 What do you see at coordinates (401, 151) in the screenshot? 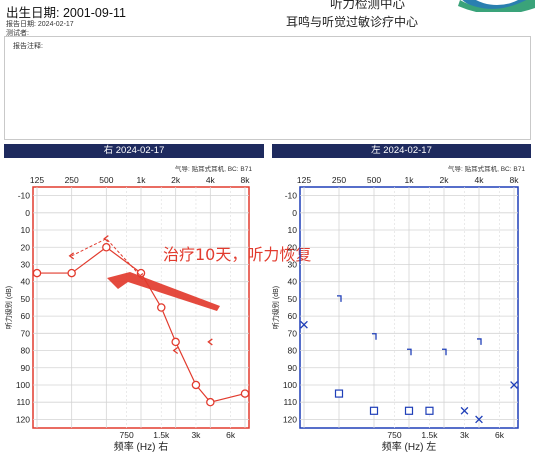
I see `left-ear-header: 左 2024-02-17` at bounding box center [401, 151].